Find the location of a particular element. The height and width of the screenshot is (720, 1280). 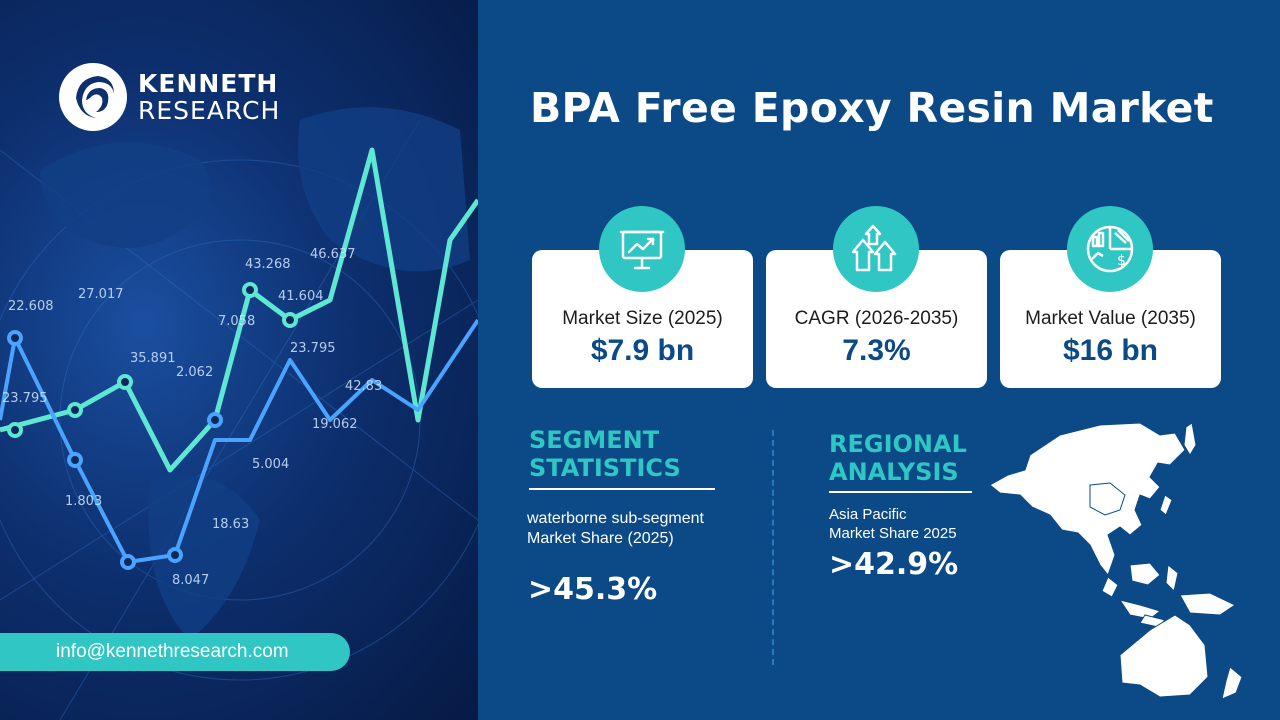

segment-heading-line1: SEGMENT is located at coordinates (594, 440).